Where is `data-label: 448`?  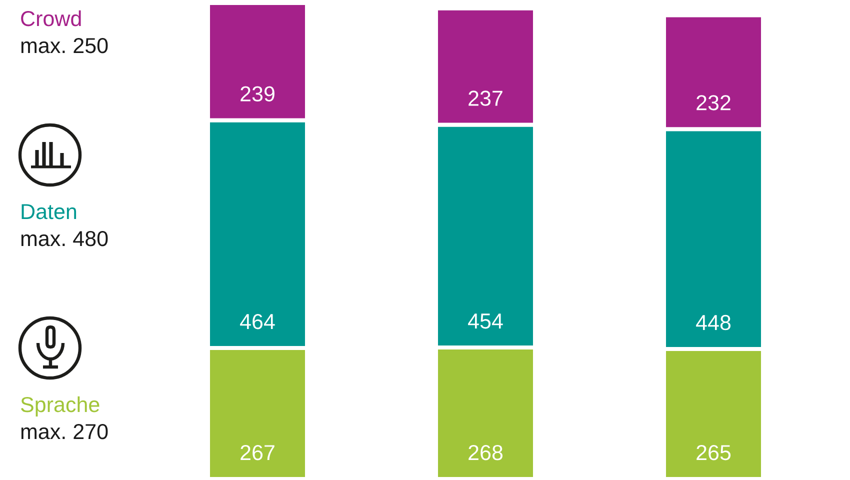
data-label: 448 is located at coordinates (713, 322).